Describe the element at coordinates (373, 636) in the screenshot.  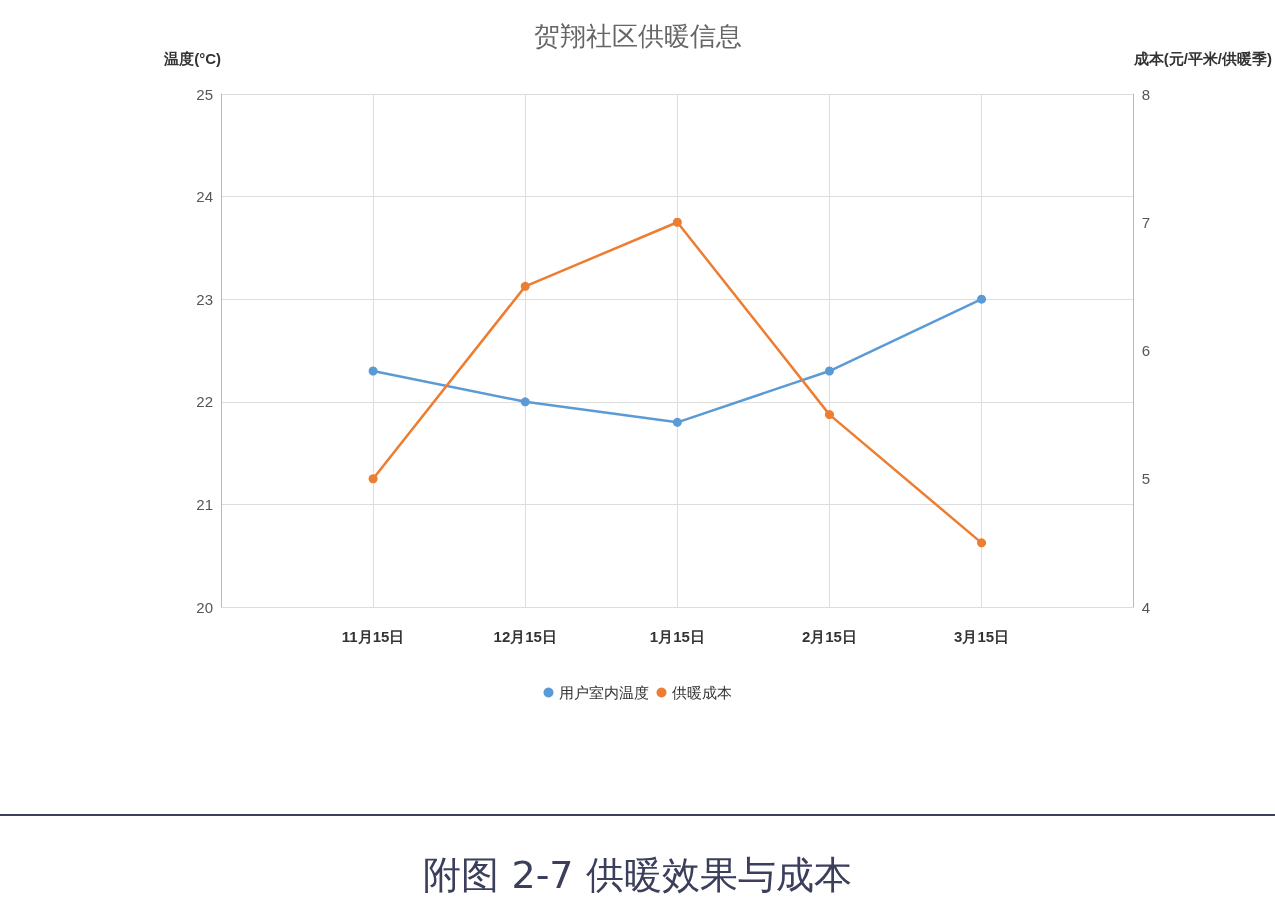
I see `x-tick-label: 11月15日` at that location.